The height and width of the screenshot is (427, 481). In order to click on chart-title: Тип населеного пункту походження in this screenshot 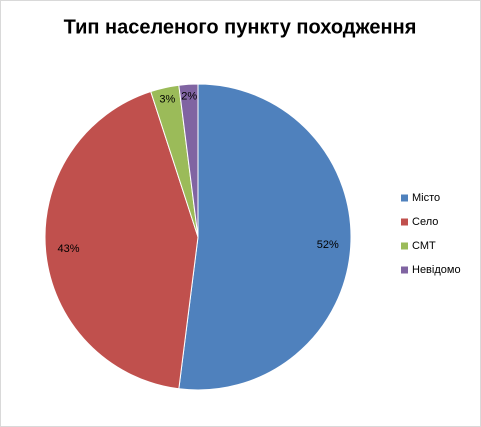, I will do `click(240, 27)`.